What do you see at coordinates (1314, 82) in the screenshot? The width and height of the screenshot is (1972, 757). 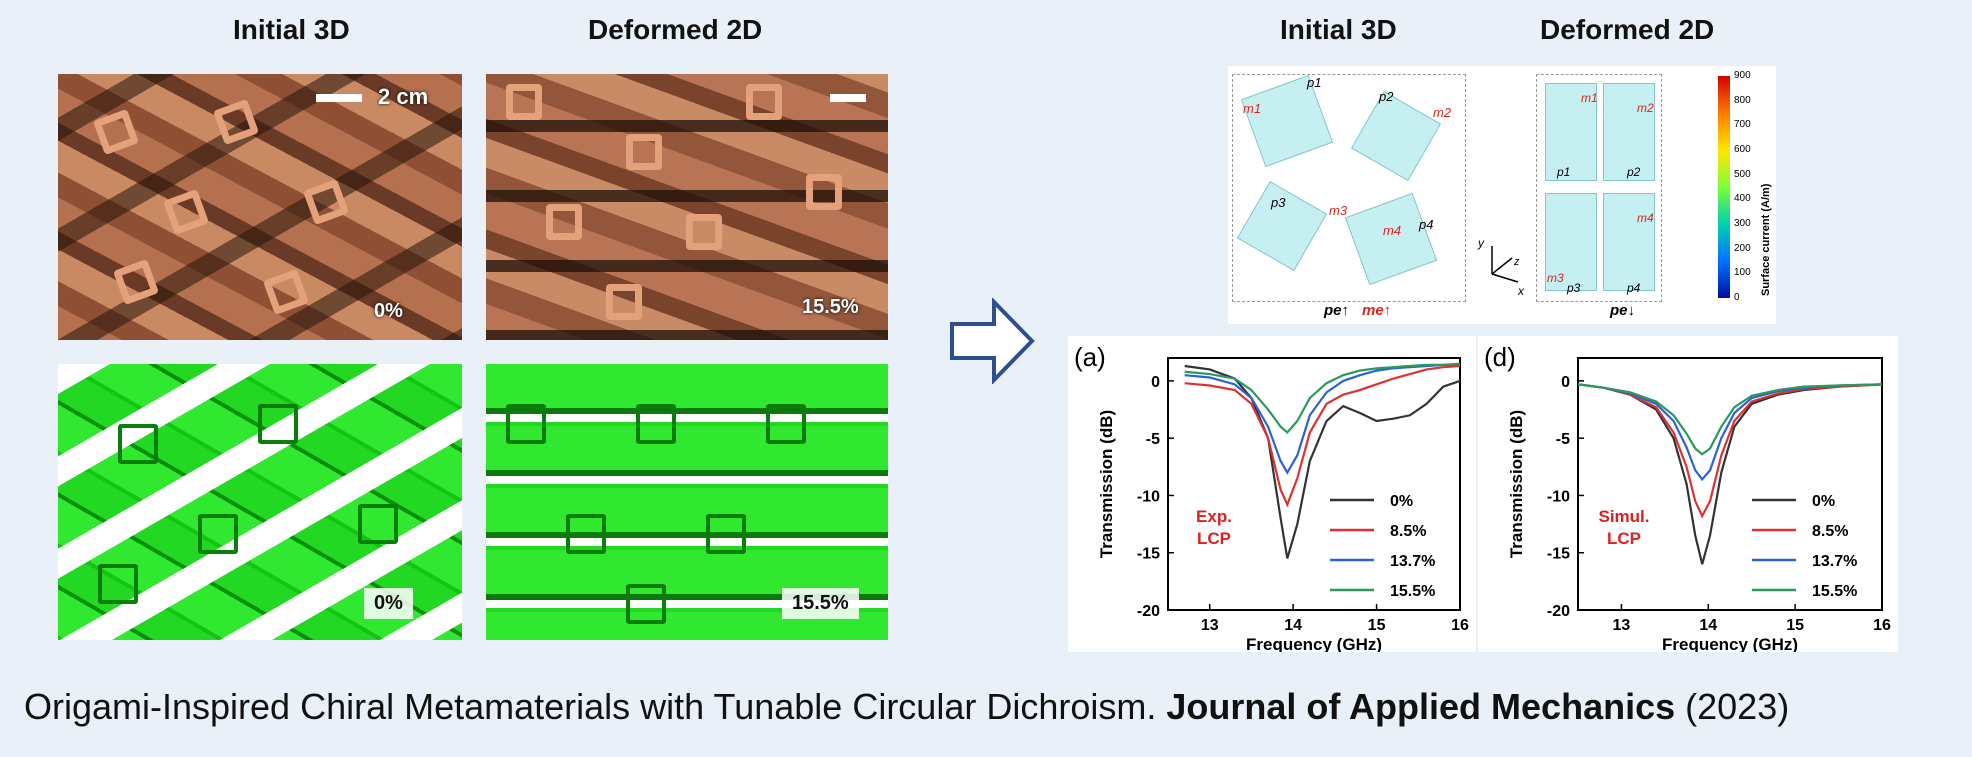 I see `label-p1: p1` at bounding box center [1314, 82].